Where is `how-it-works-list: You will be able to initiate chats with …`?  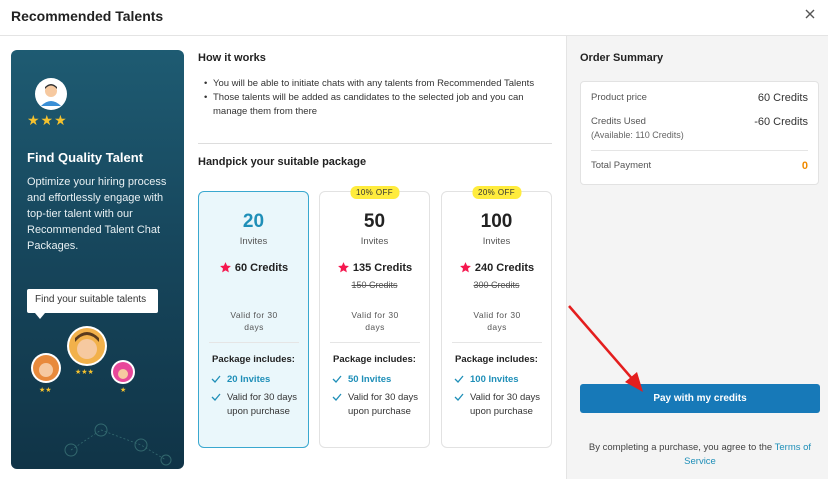 how-it-works-list: You will be able to initiate chats with … is located at coordinates (378, 98).